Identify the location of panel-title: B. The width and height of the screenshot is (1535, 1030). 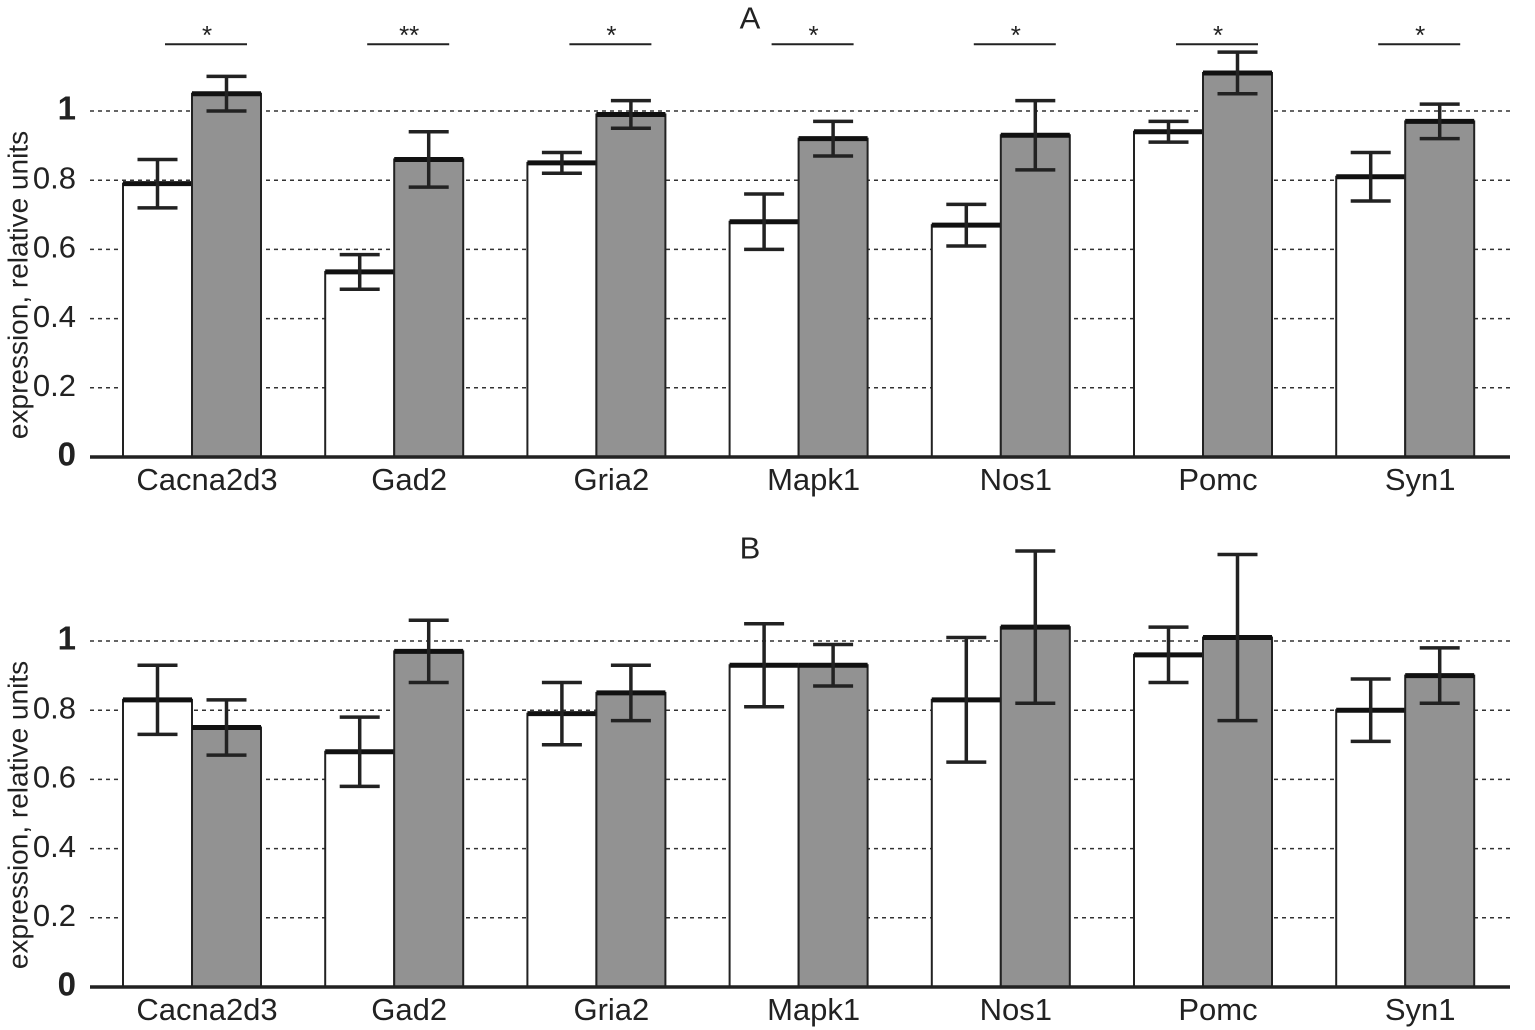
(750, 547).